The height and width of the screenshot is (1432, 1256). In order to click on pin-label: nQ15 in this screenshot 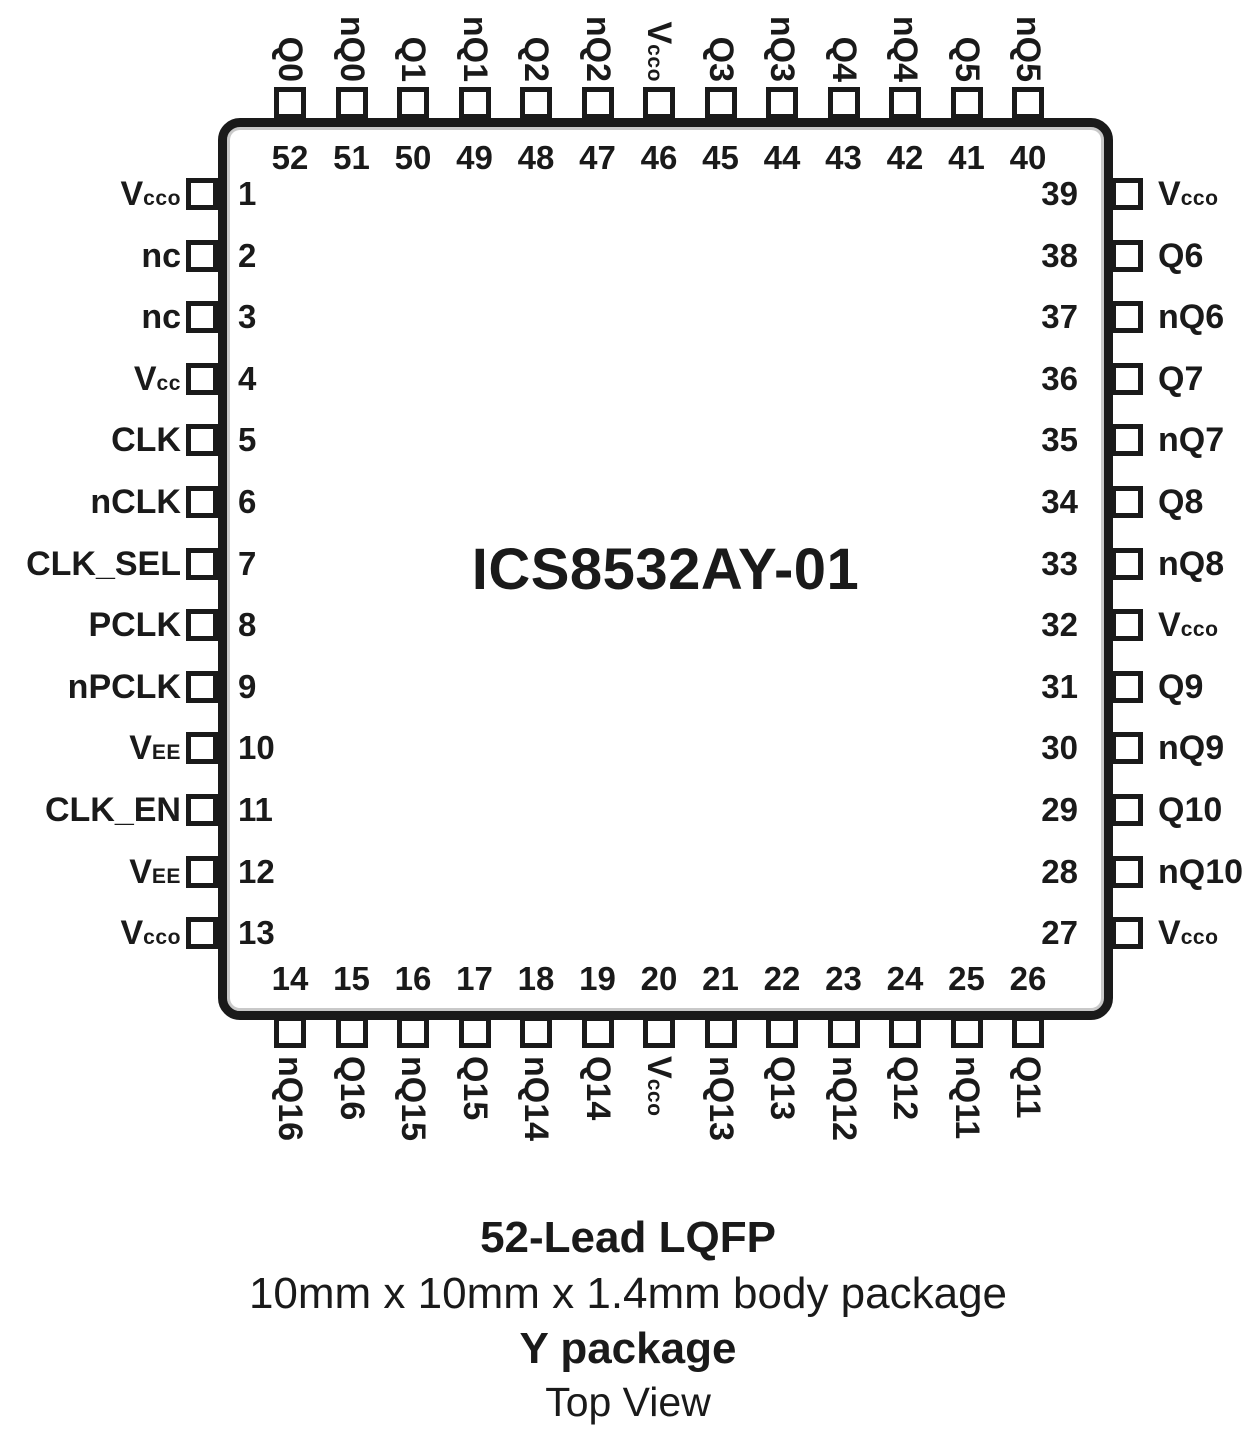, I will do `click(413, 1099)`.